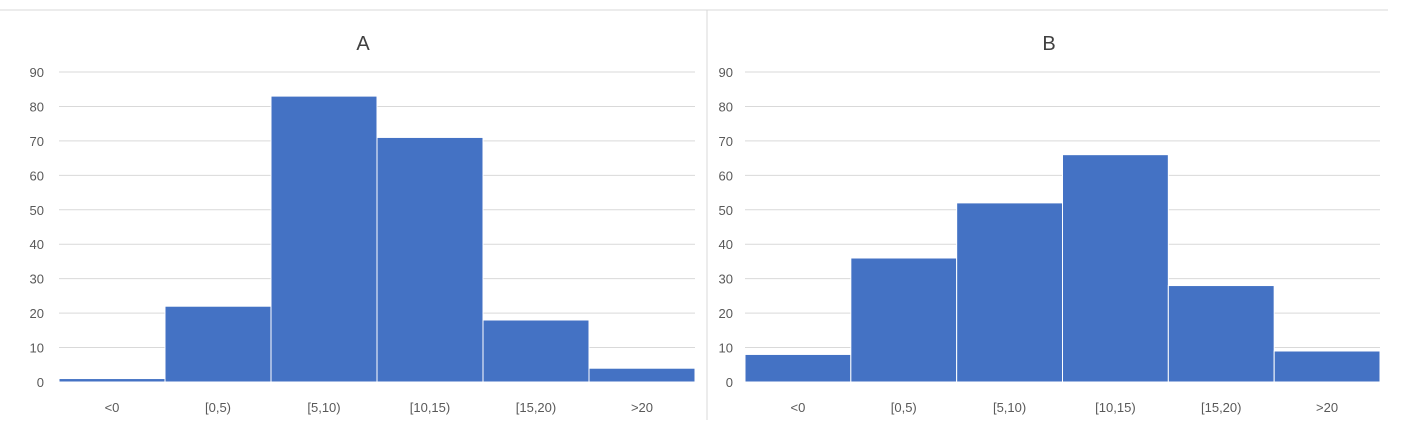  I want to click on chart-title: B, so click(1048, 44).